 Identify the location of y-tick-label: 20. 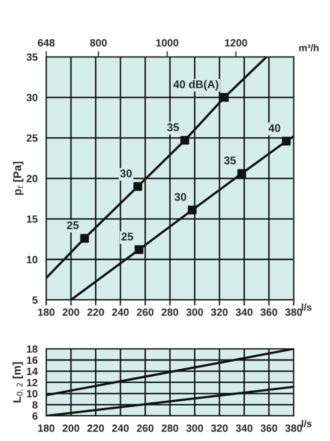
(32, 178).